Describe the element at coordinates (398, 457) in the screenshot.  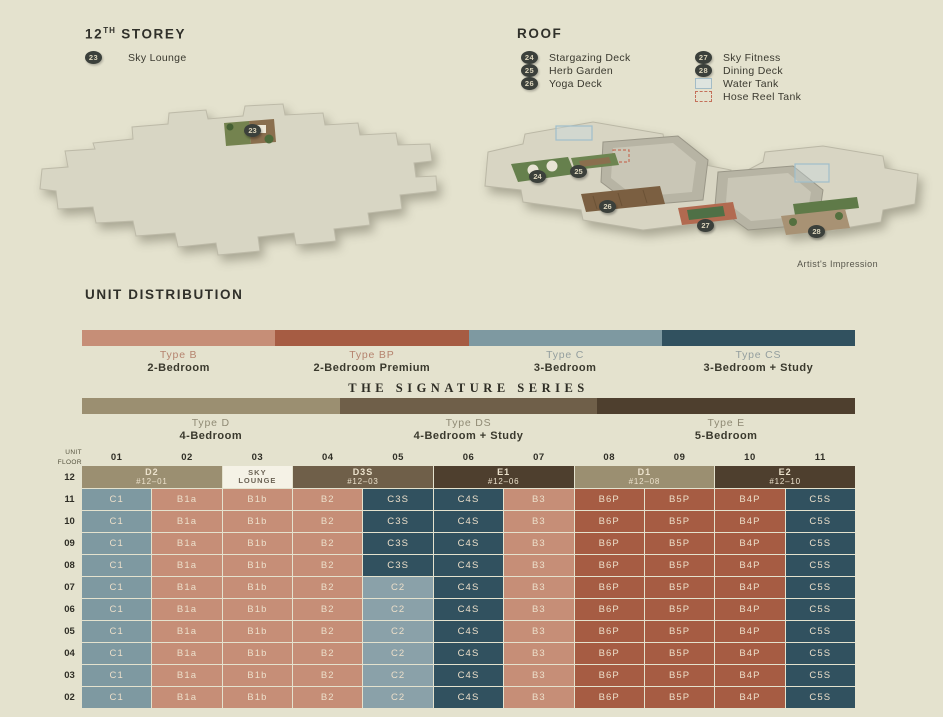
I see `unit-column-header: 05` at that location.